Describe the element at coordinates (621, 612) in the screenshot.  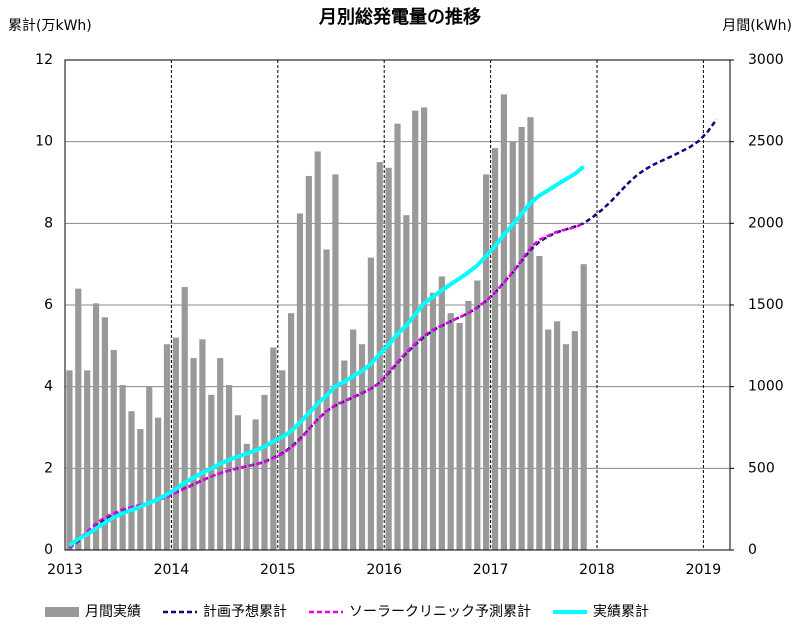
I see `legend-label: 実績累計` at that location.